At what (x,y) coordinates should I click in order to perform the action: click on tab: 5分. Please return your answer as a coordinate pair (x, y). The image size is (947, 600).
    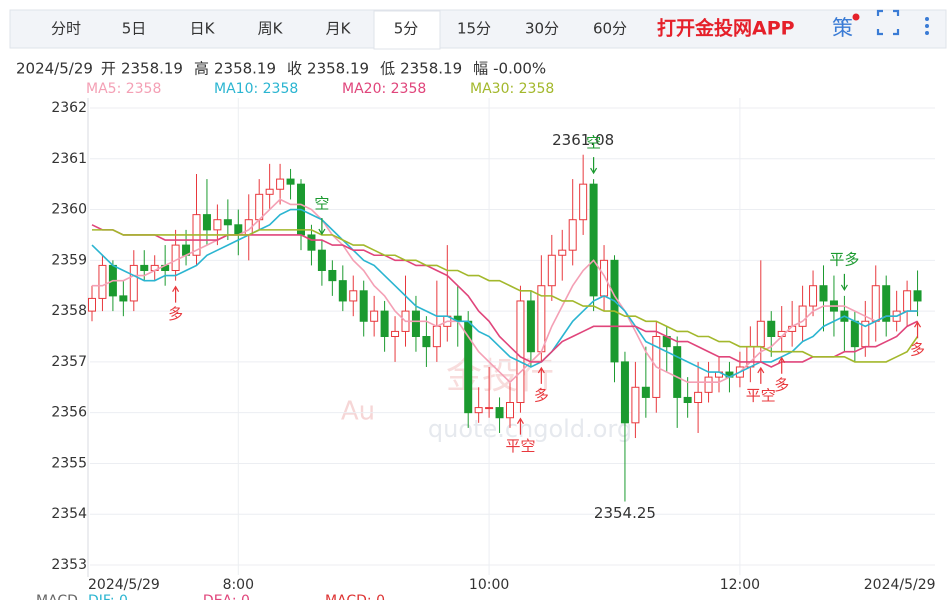
    Looking at the image, I should click on (406, 29).